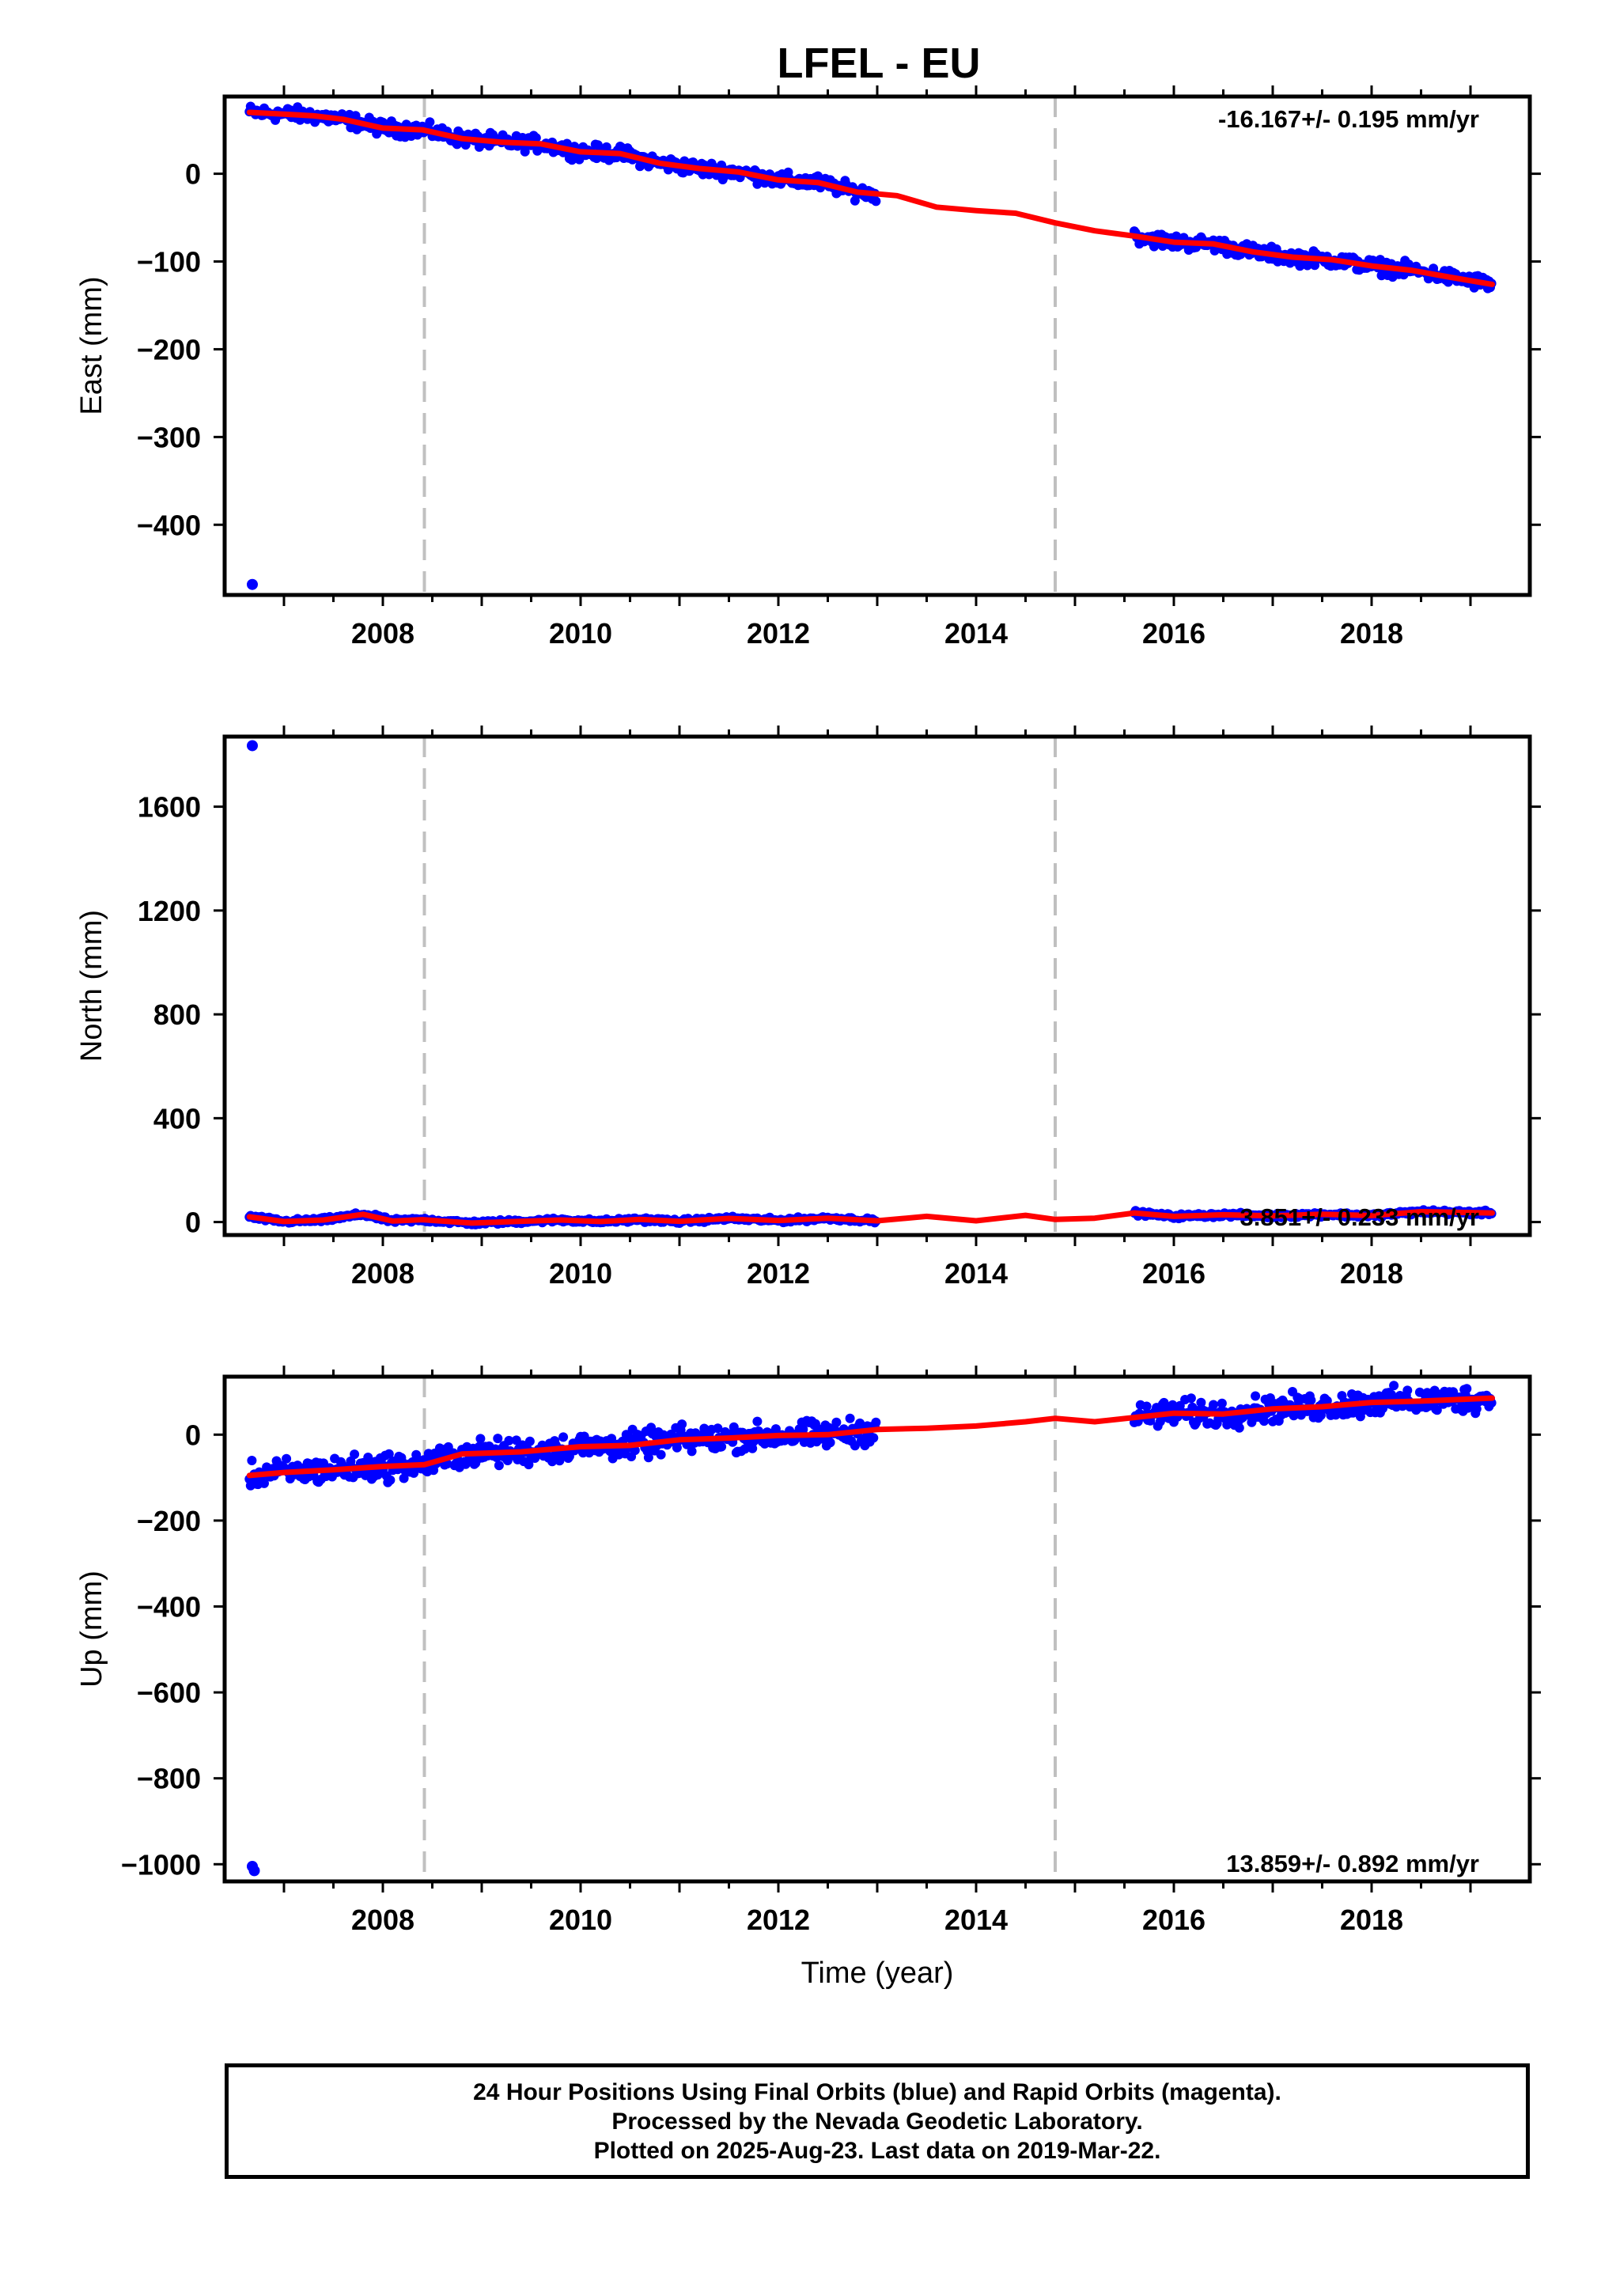 The width and height of the screenshot is (1601, 2296). What do you see at coordinates (1359, 1217) in the screenshot?
I see `velocity-label: 3.851+/- 0.233 mm/yr` at bounding box center [1359, 1217].